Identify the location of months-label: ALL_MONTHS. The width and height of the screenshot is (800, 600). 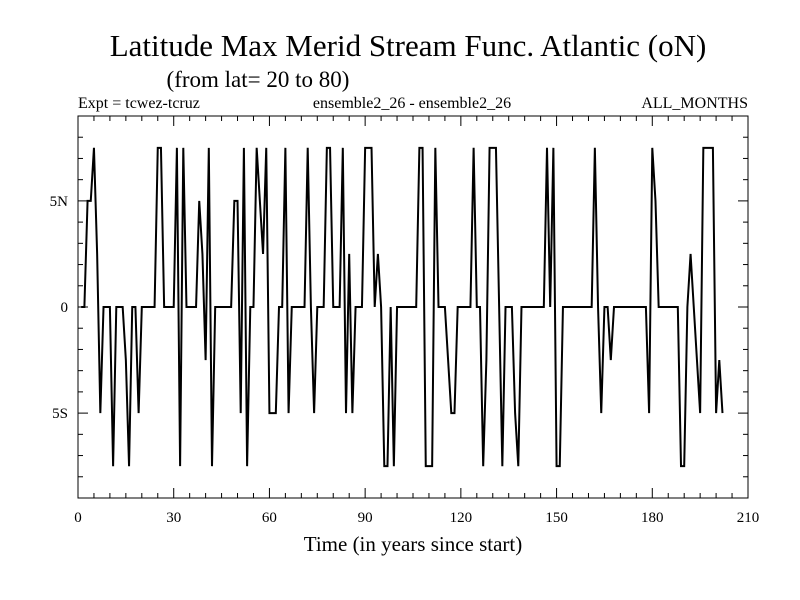
(694, 103).